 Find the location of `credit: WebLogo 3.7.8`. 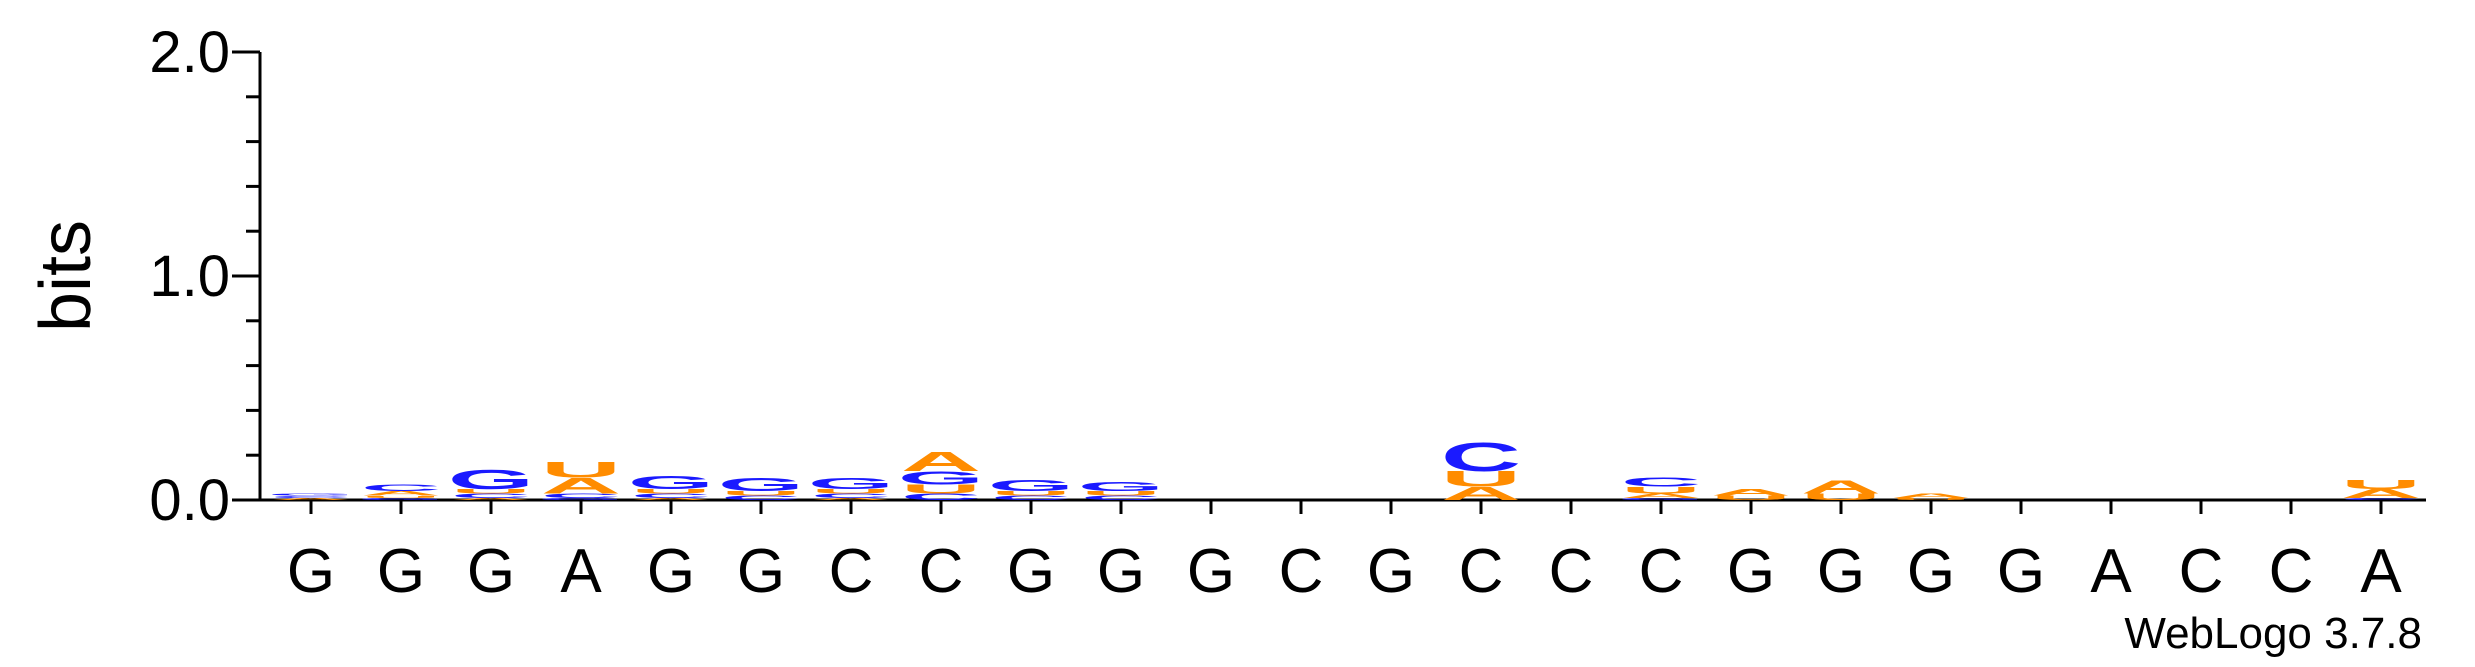

credit: WebLogo 3.7.8 is located at coordinates (2273, 633).